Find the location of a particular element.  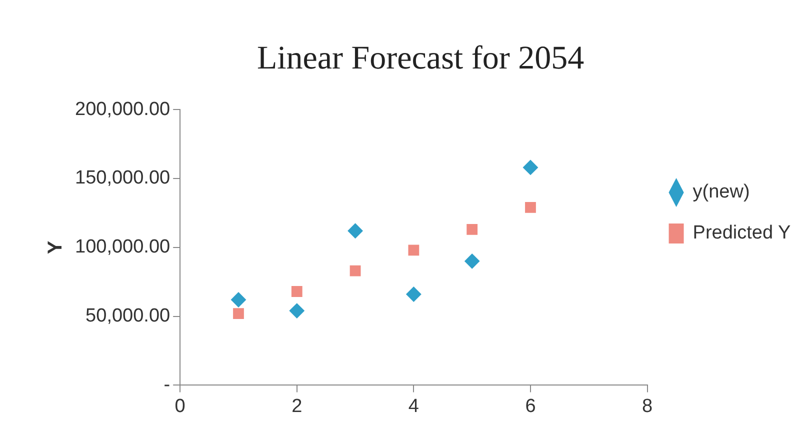

legend-label: y(new) is located at coordinates (721, 192).